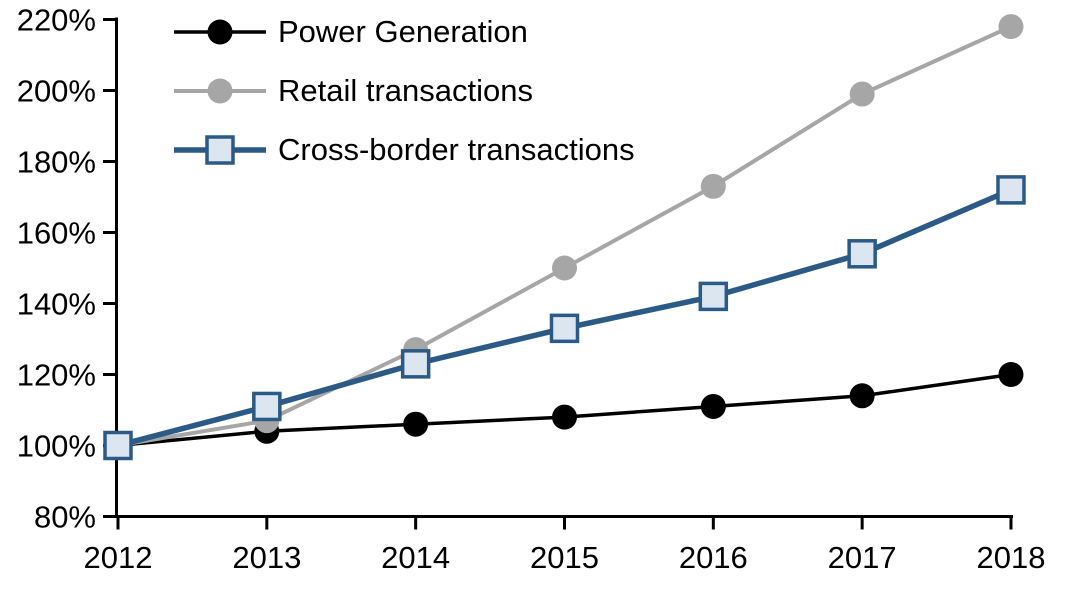 The height and width of the screenshot is (590, 1076). What do you see at coordinates (56, 162) in the screenshot?
I see `y-axis-tick-label: 180%` at bounding box center [56, 162].